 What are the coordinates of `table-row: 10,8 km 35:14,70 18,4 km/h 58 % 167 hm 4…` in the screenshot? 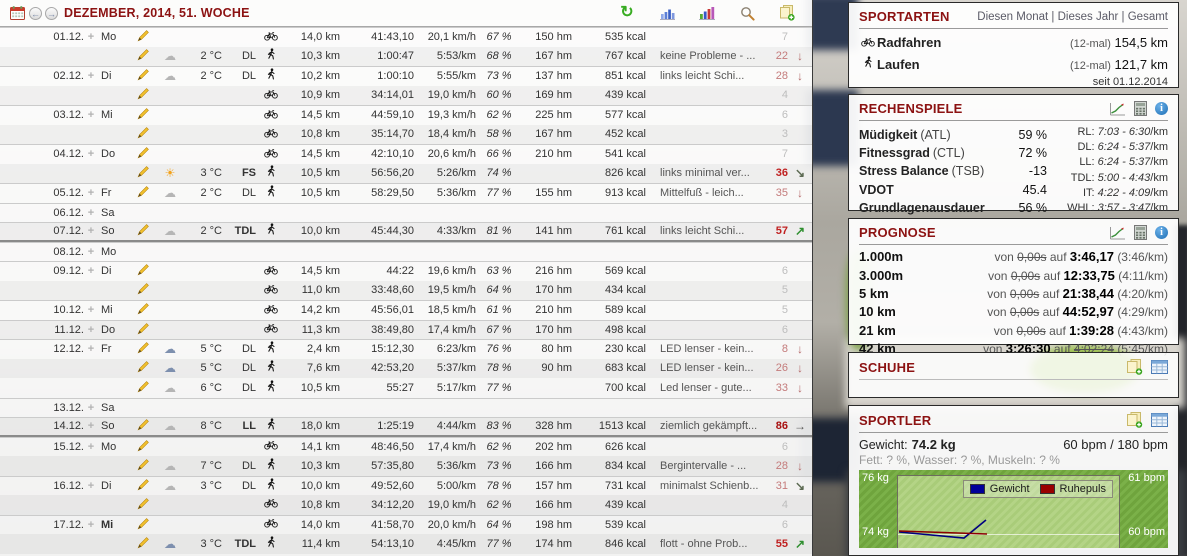 It's located at (406, 134).